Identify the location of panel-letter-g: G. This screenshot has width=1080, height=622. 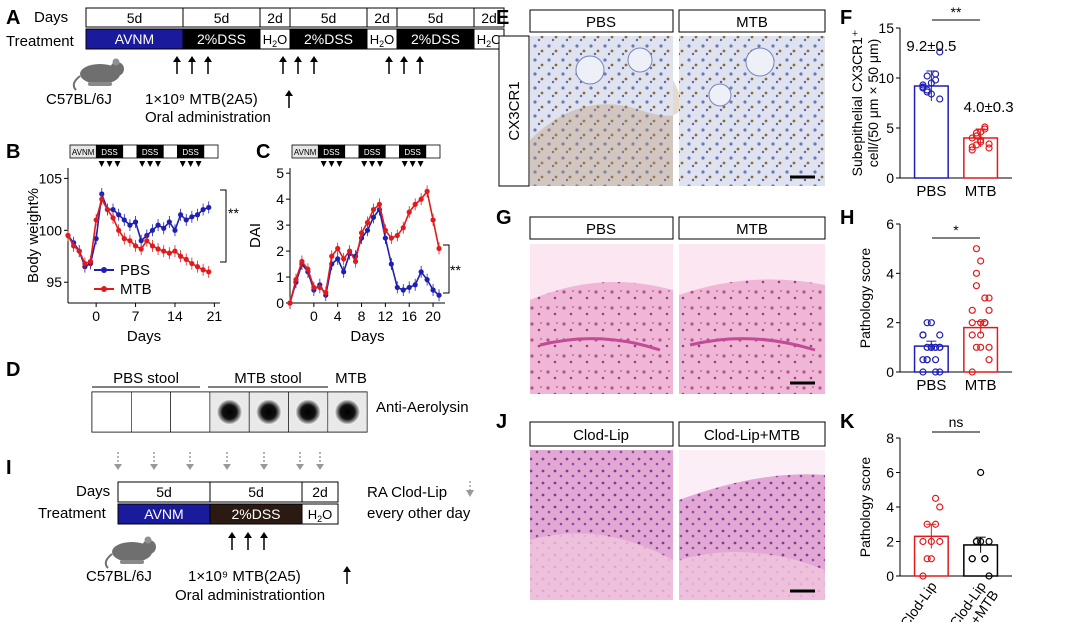
(504, 218).